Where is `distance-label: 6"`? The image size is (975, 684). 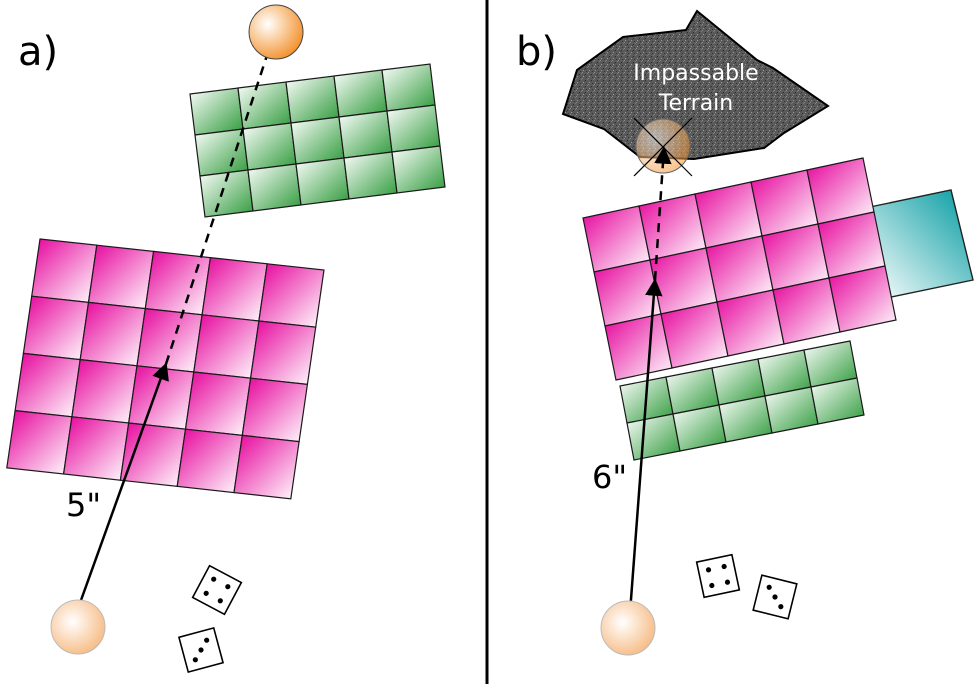 distance-label: 6" is located at coordinates (609, 477).